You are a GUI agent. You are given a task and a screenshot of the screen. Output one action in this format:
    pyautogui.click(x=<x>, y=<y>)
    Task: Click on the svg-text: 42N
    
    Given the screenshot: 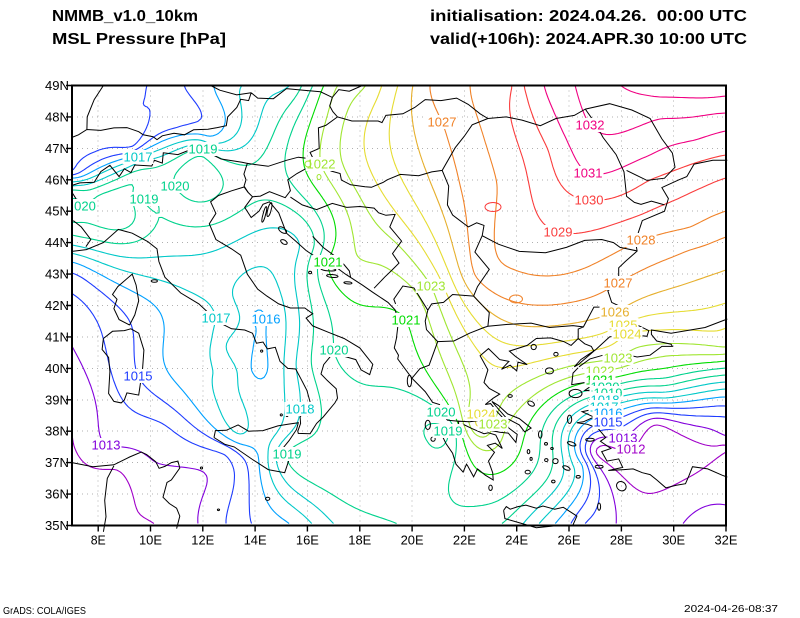 What is the action you would take?
    pyautogui.click(x=57, y=305)
    